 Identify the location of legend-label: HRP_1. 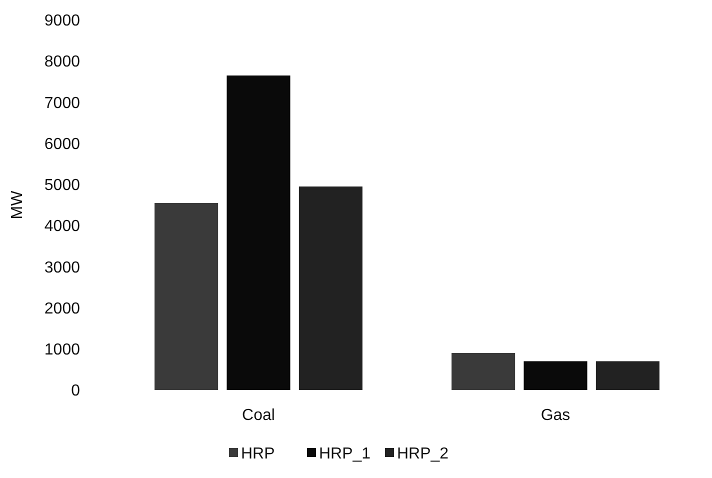
(345, 454).